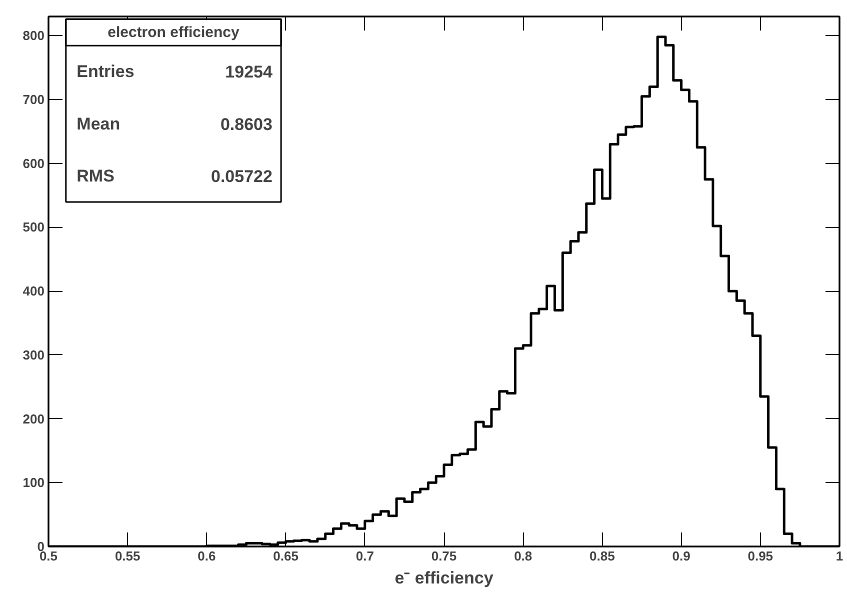 This screenshot has height=608, width=847. Describe the element at coordinates (523, 556) in the screenshot. I see `x-tick-label: 0.8` at that location.